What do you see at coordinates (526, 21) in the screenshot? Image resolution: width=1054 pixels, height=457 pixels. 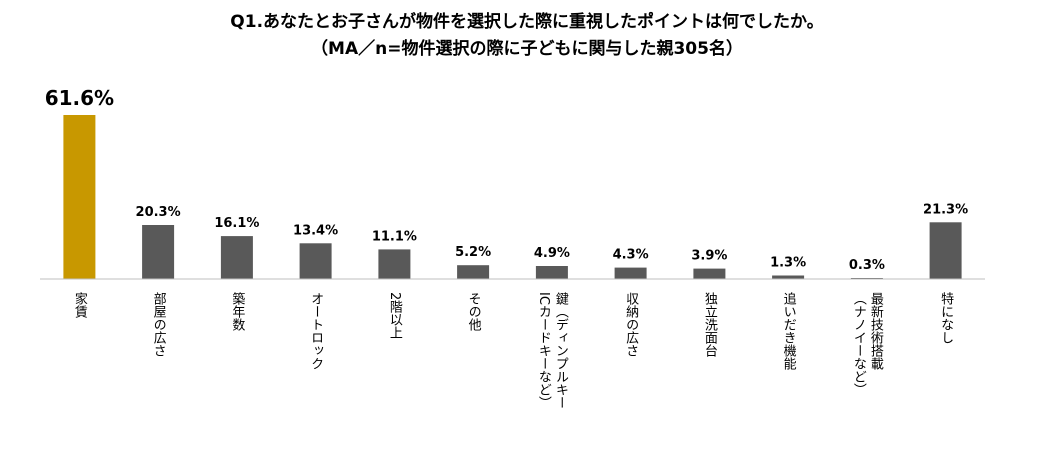 I see `chart-title: Q1.あなたとお子さんが物件を選択した際に重視したポイントは何でしたか。` at bounding box center [526, 21].